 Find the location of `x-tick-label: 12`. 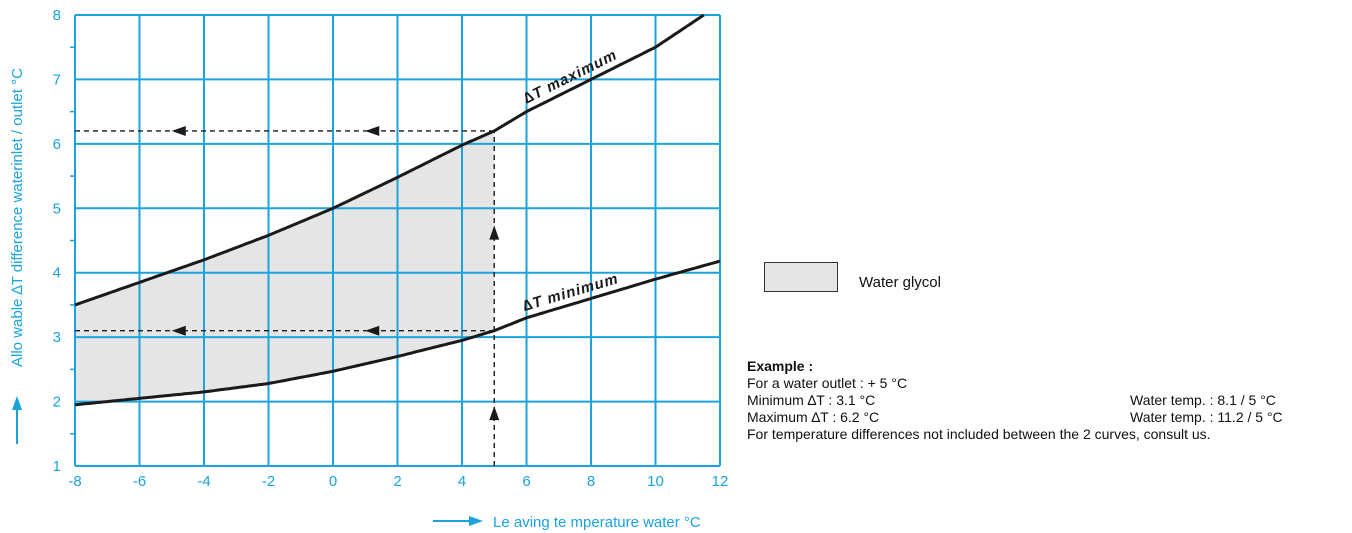

x-tick-label: 12 is located at coordinates (720, 481).